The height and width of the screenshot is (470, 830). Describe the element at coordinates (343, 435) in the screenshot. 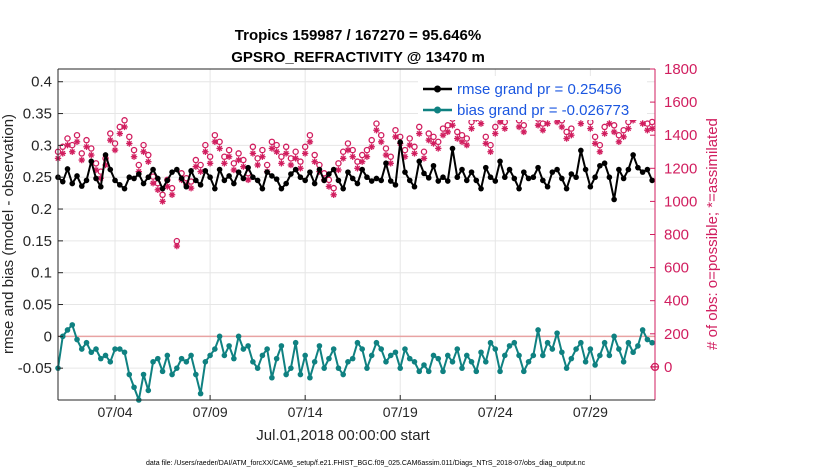

I see `x-axis-label: Jul.01,2018 00:00:00 start` at that location.